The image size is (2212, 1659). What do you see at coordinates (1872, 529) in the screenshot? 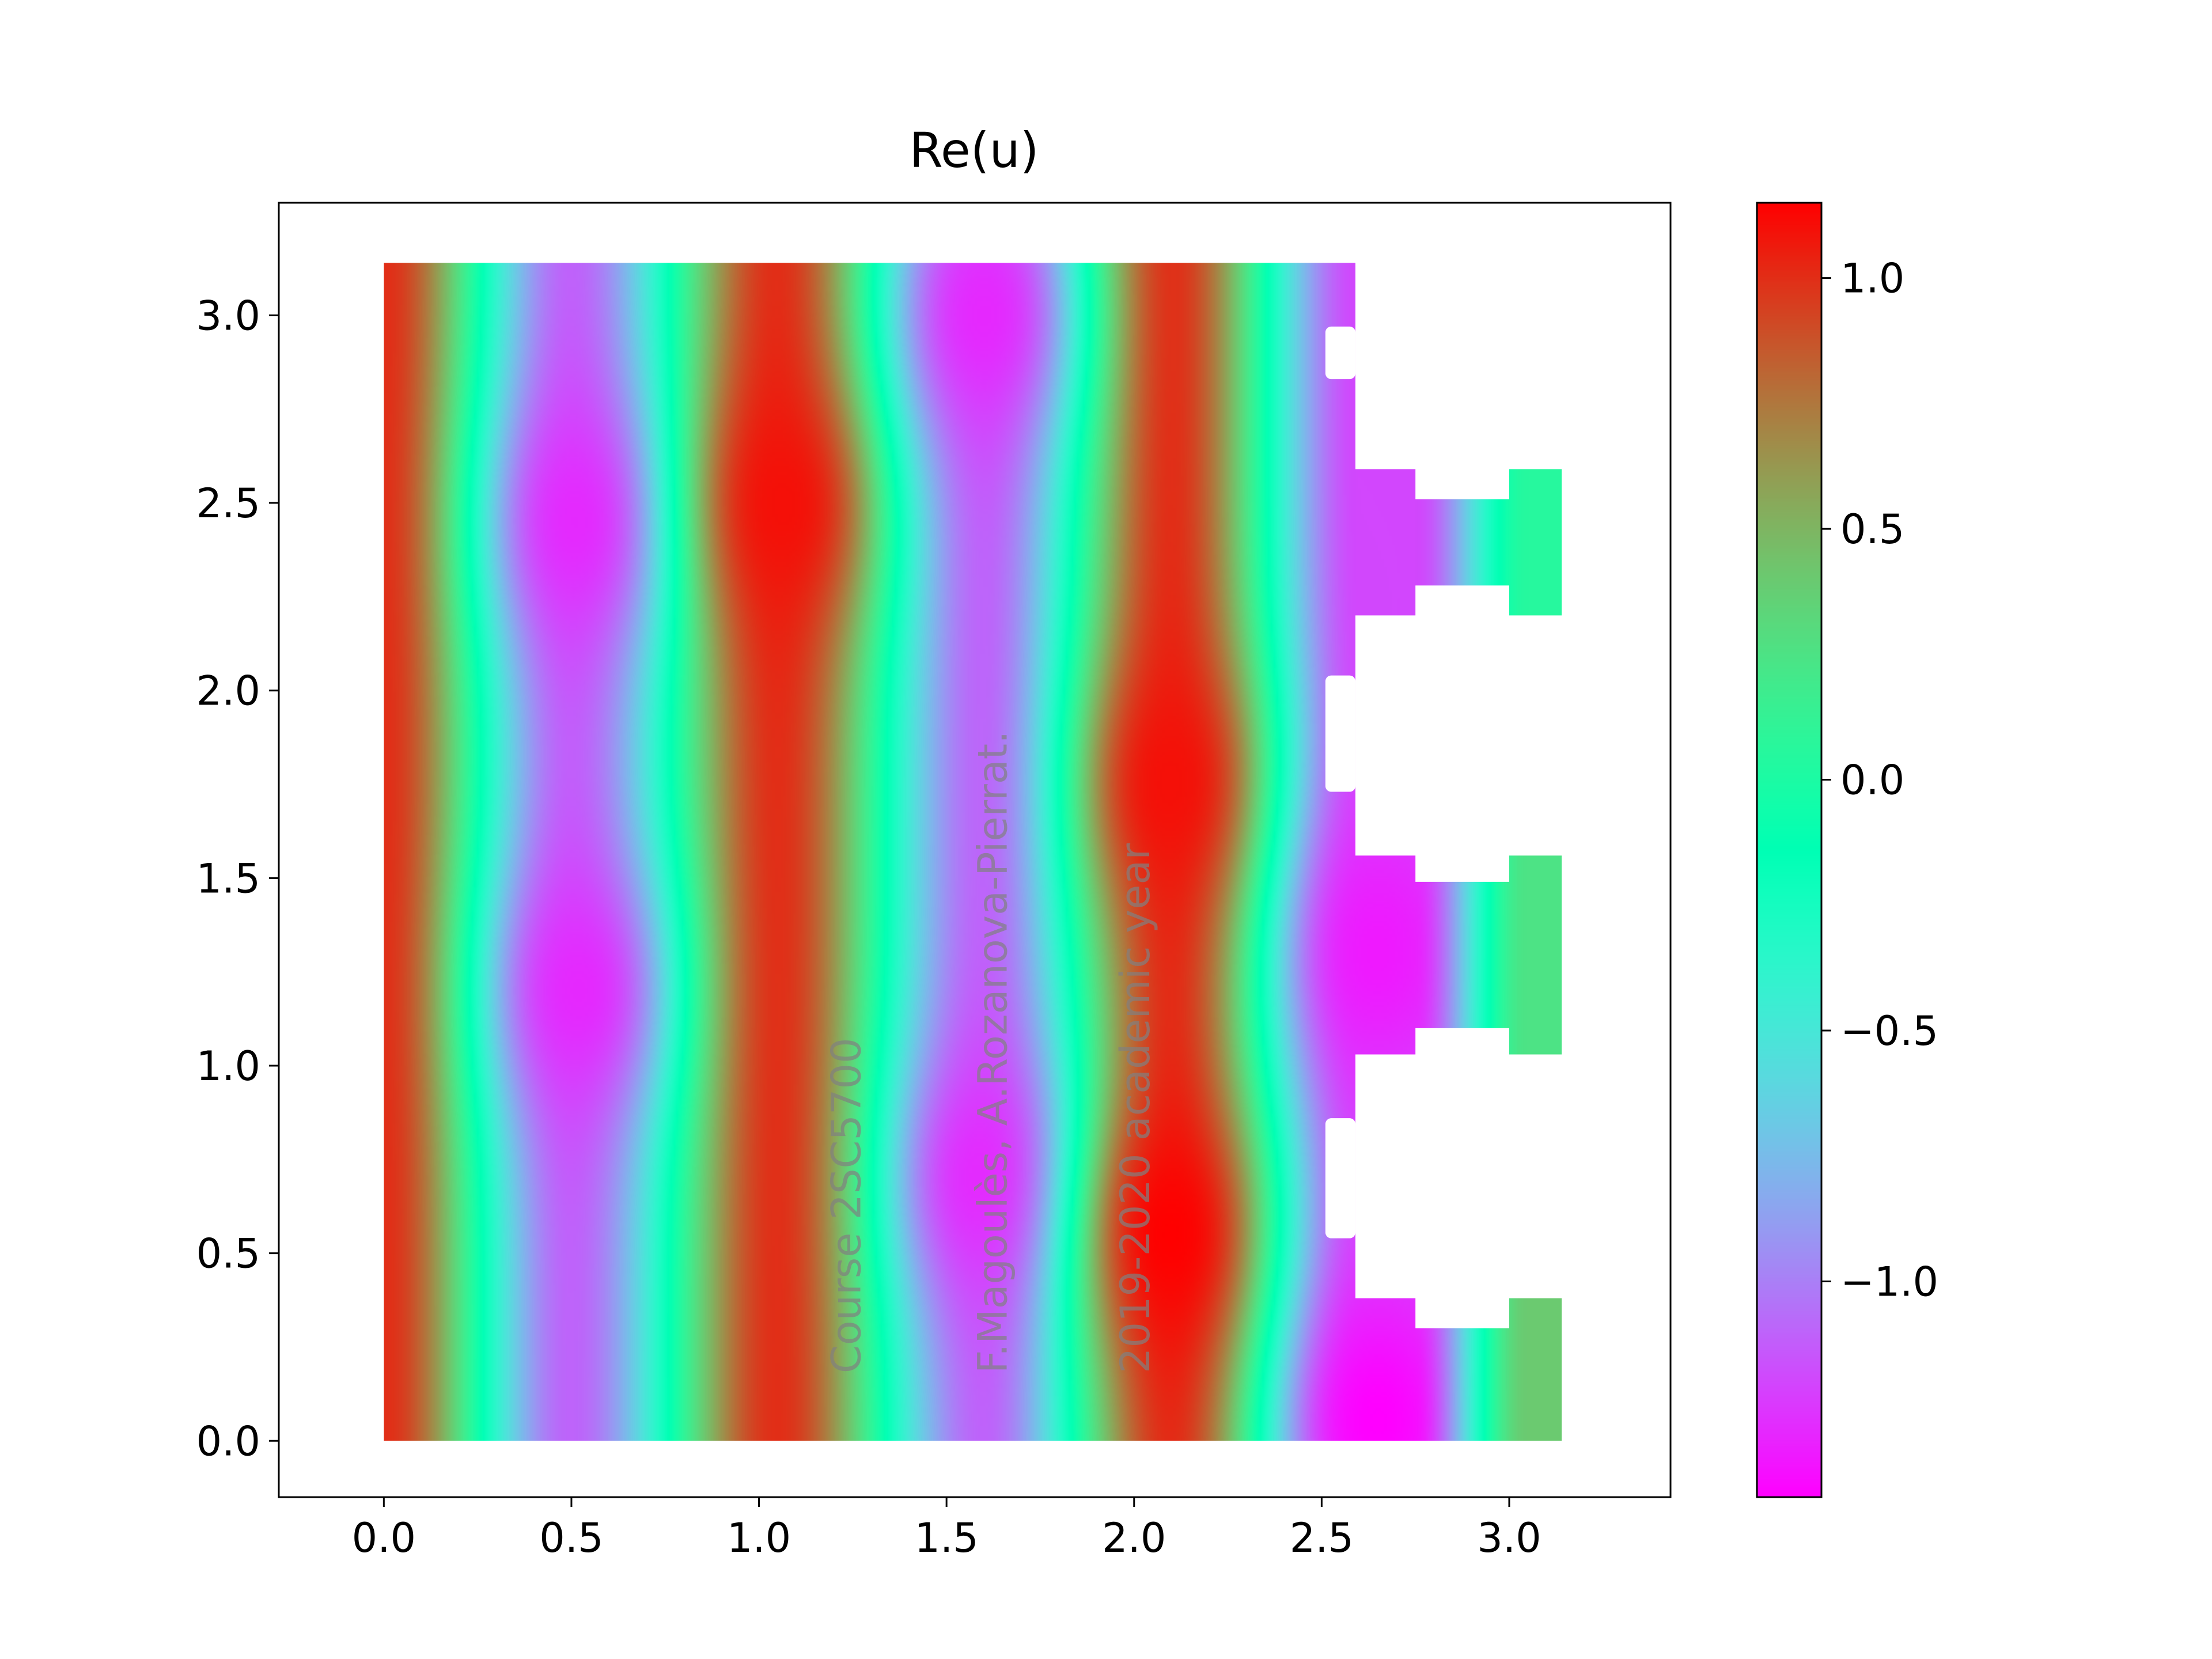
I see `colorbar-tick-label: 0.5` at bounding box center [1872, 529].